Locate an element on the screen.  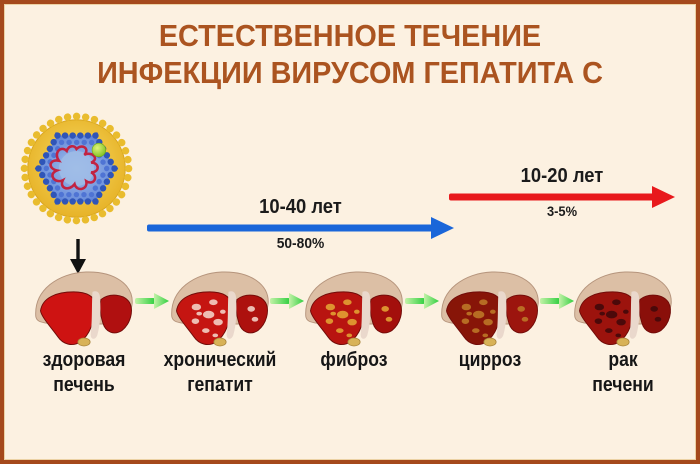
cirrhosis-liver-icon is located at coordinates (490, 309).